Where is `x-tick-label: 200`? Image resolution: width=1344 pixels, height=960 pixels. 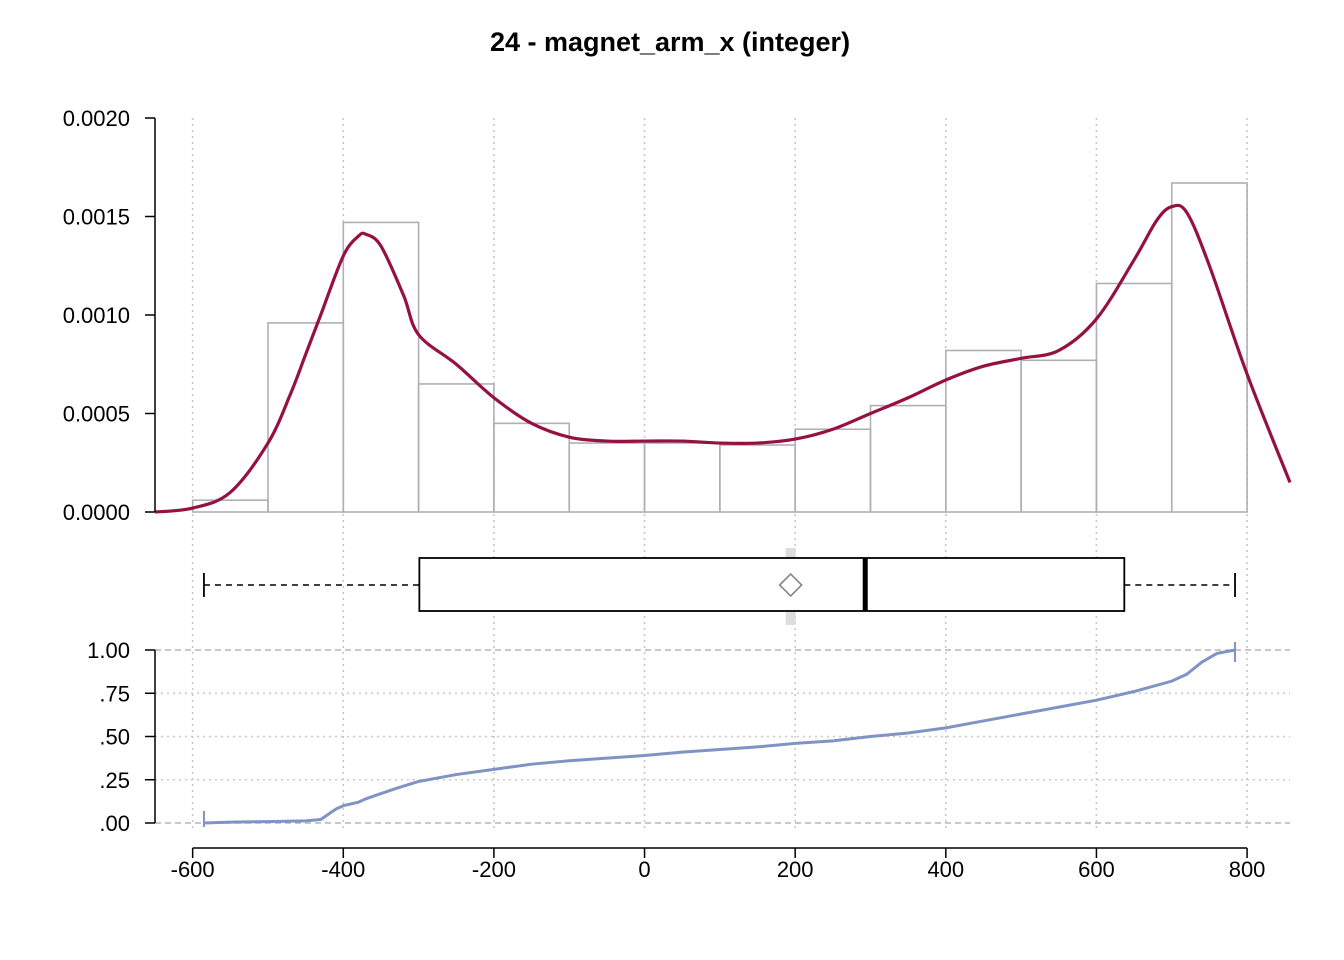 x-tick-label: 200 is located at coordinates (795, 869).